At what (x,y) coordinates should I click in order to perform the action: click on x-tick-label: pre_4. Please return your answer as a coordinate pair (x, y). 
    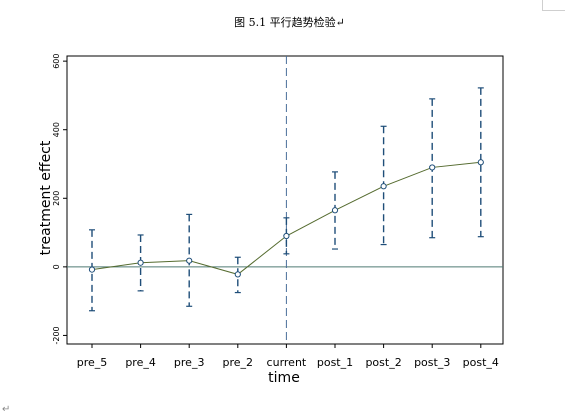
    Looking at the image, I should click on (140, 362).